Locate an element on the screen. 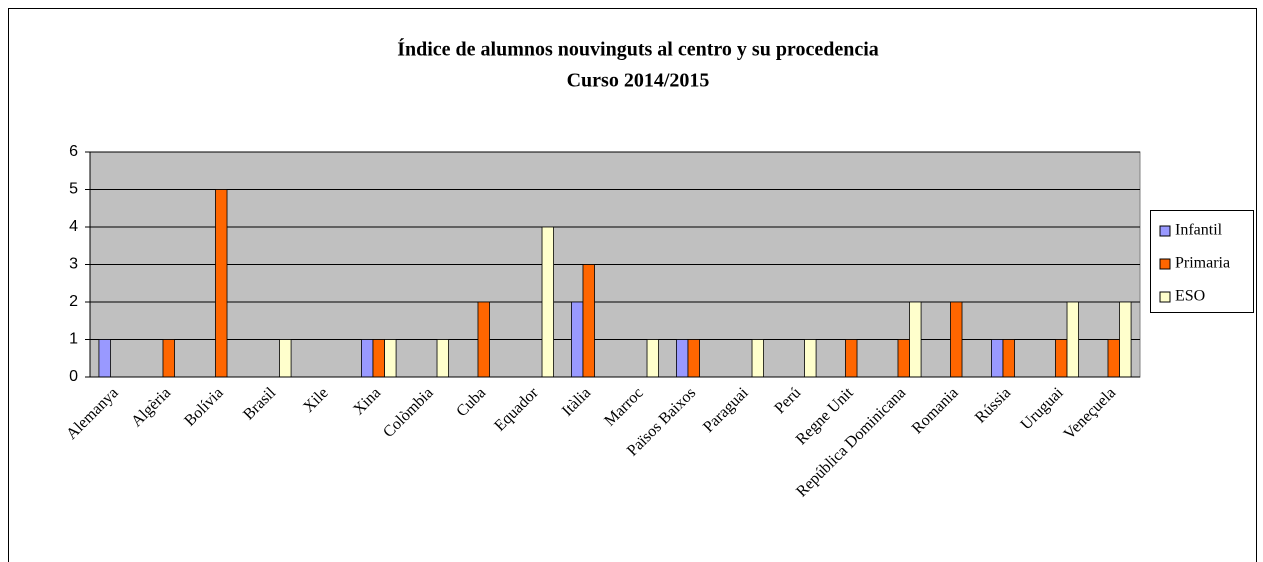 This screenshot has width=1263, height=562. y-tick-label: 2 is located at coordinates (73, 301).